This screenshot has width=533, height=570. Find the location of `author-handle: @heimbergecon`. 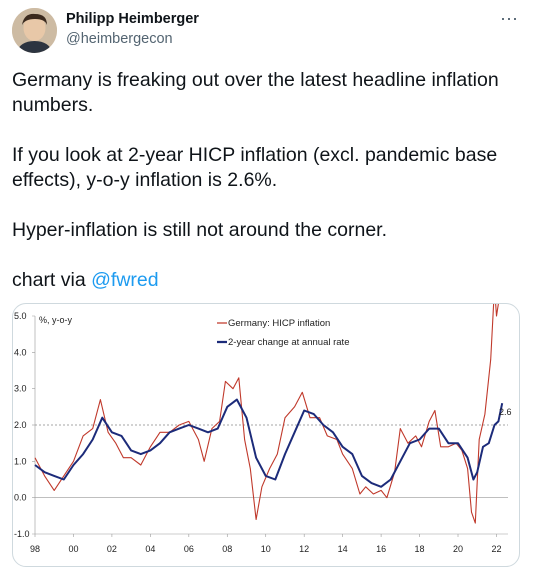

author-handle: @heimbergecon is located at coordinates (119, 39).